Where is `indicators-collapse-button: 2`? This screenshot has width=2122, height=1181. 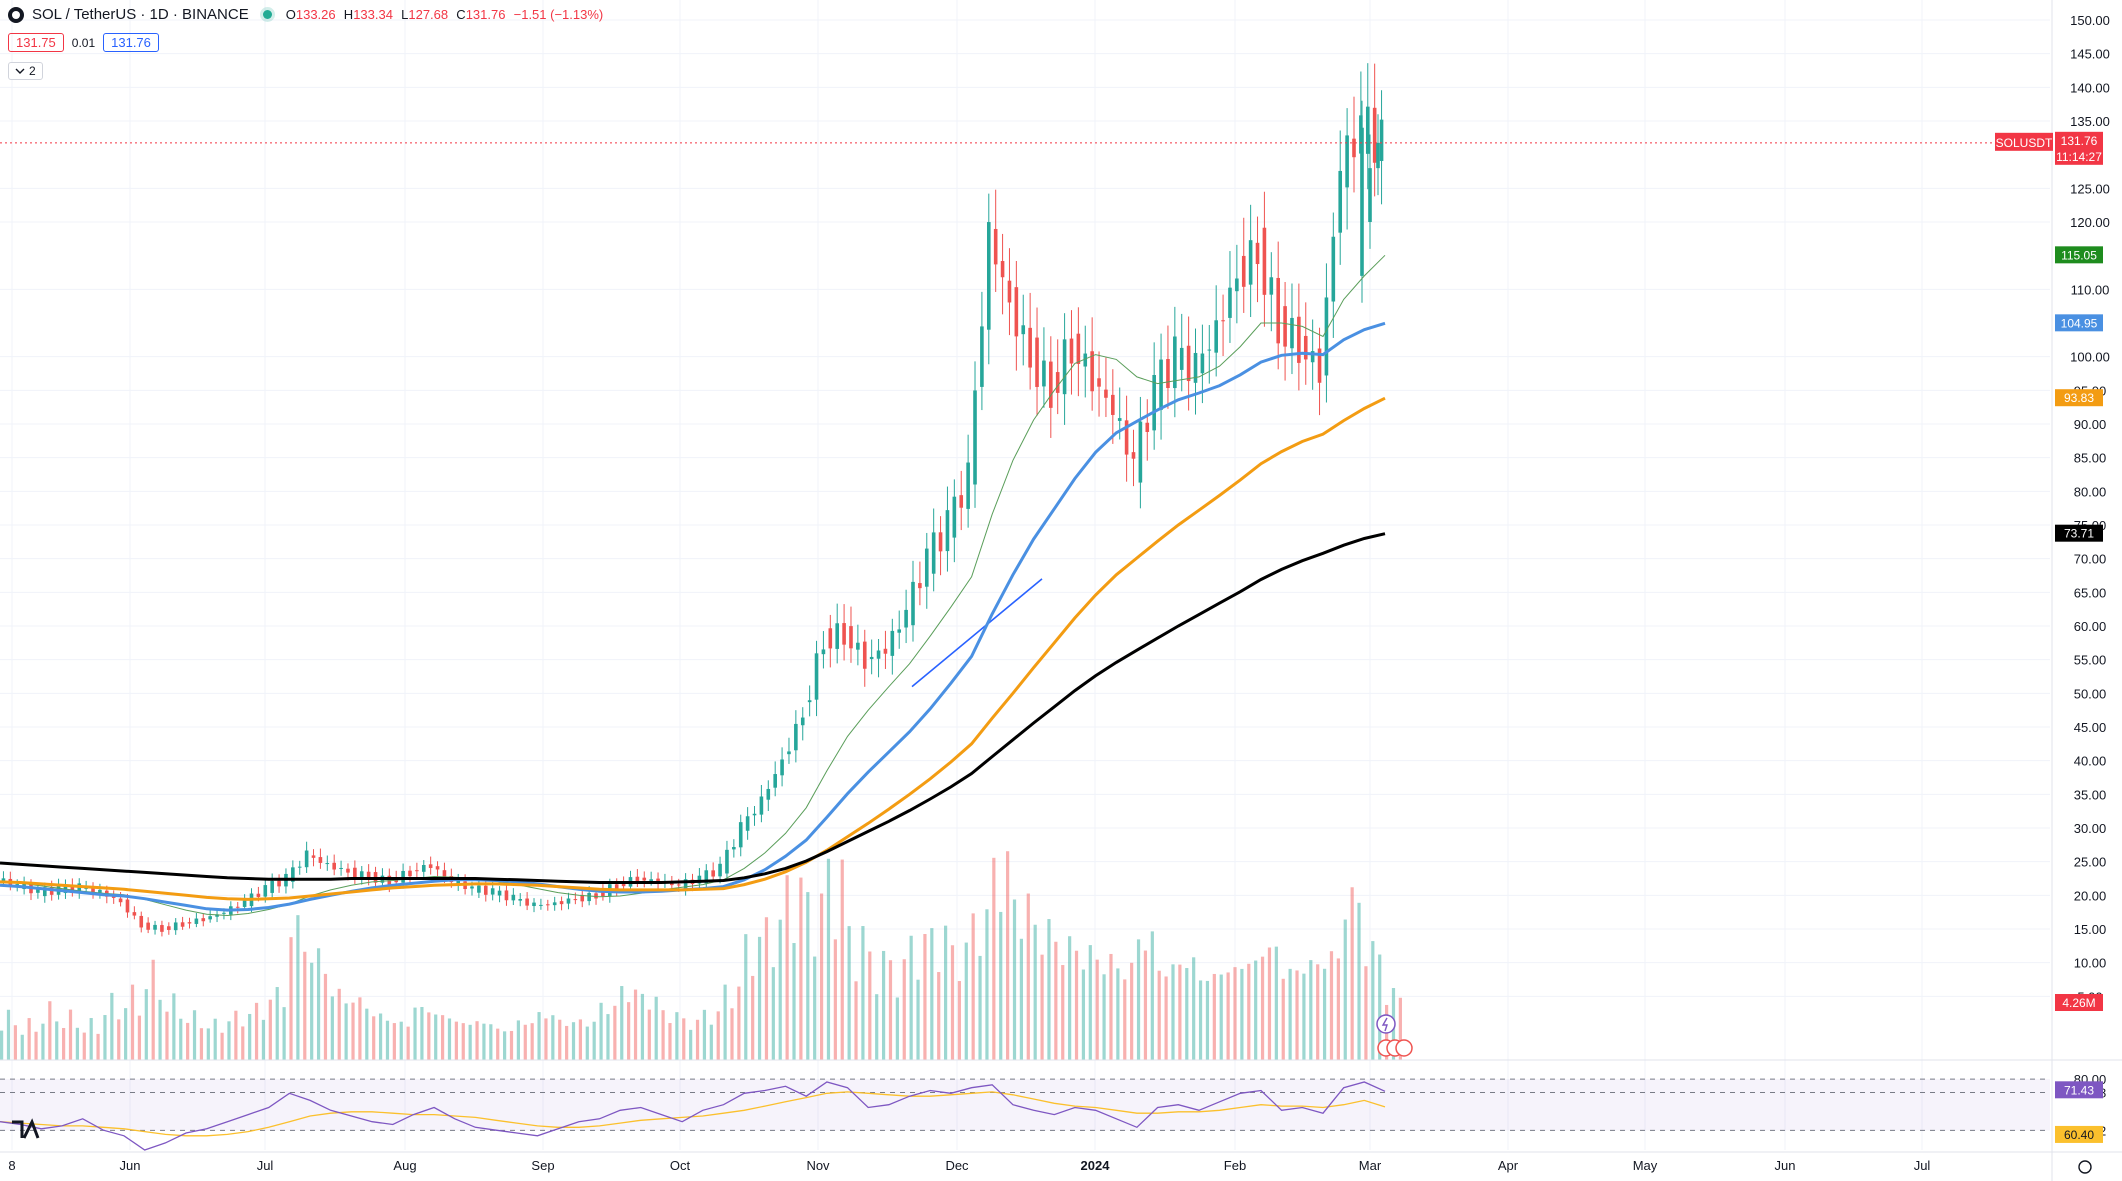 indicators-collapse-button: 2 is located at coordinates (25, 71).